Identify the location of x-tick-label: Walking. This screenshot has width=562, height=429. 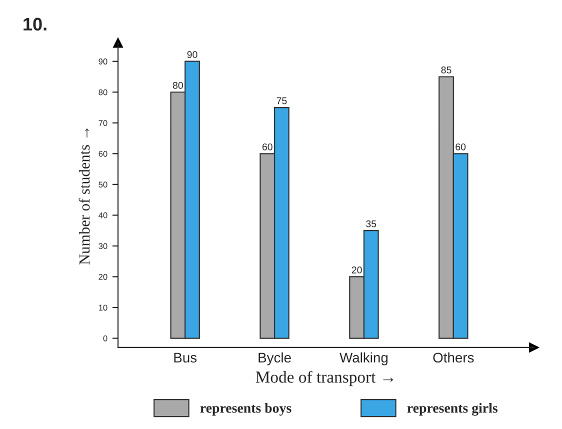
(364, 359).